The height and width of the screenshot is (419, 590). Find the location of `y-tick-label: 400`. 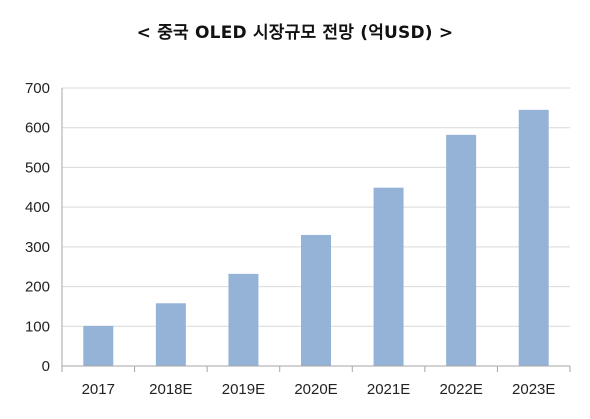

y-tick-label: 400 is located at coordinates (37, 207).